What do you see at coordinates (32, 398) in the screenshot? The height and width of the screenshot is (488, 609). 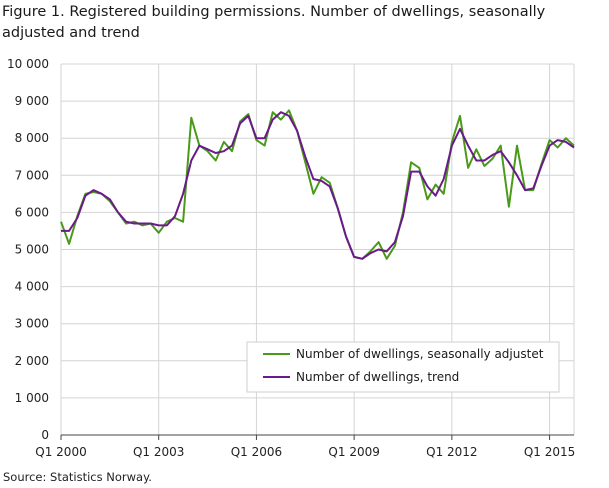 I see `y-tick-label: 1 000` at bounding box center [32, 398].